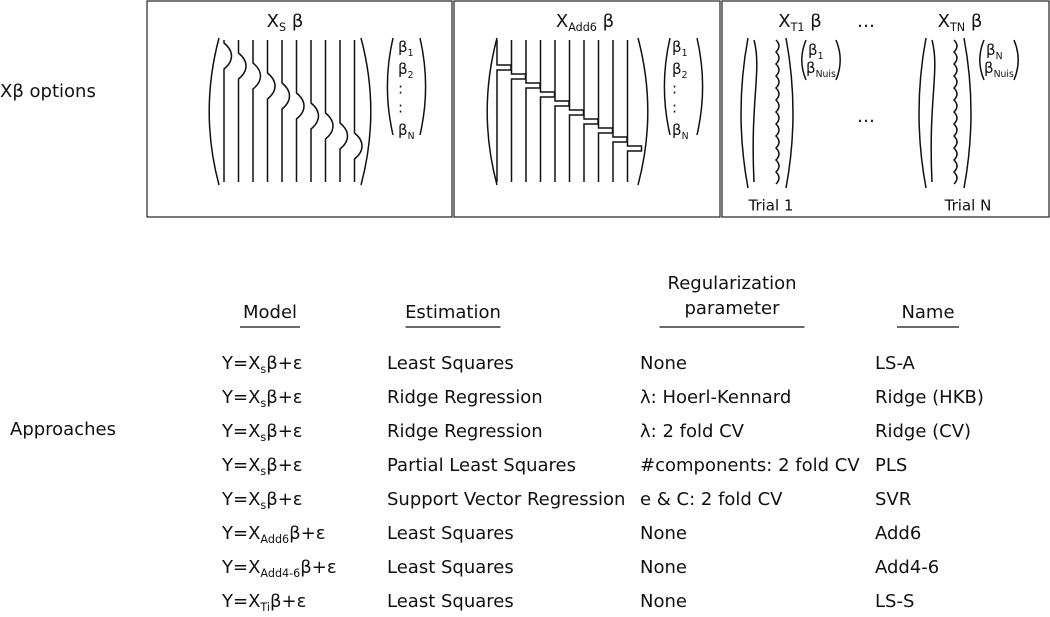 The height and width of the screenshot is (617, 1050). What do you see at coordinates (732, 308) in the screenshot?
I see `column-header: parameter` at bounding box center [732, 308].